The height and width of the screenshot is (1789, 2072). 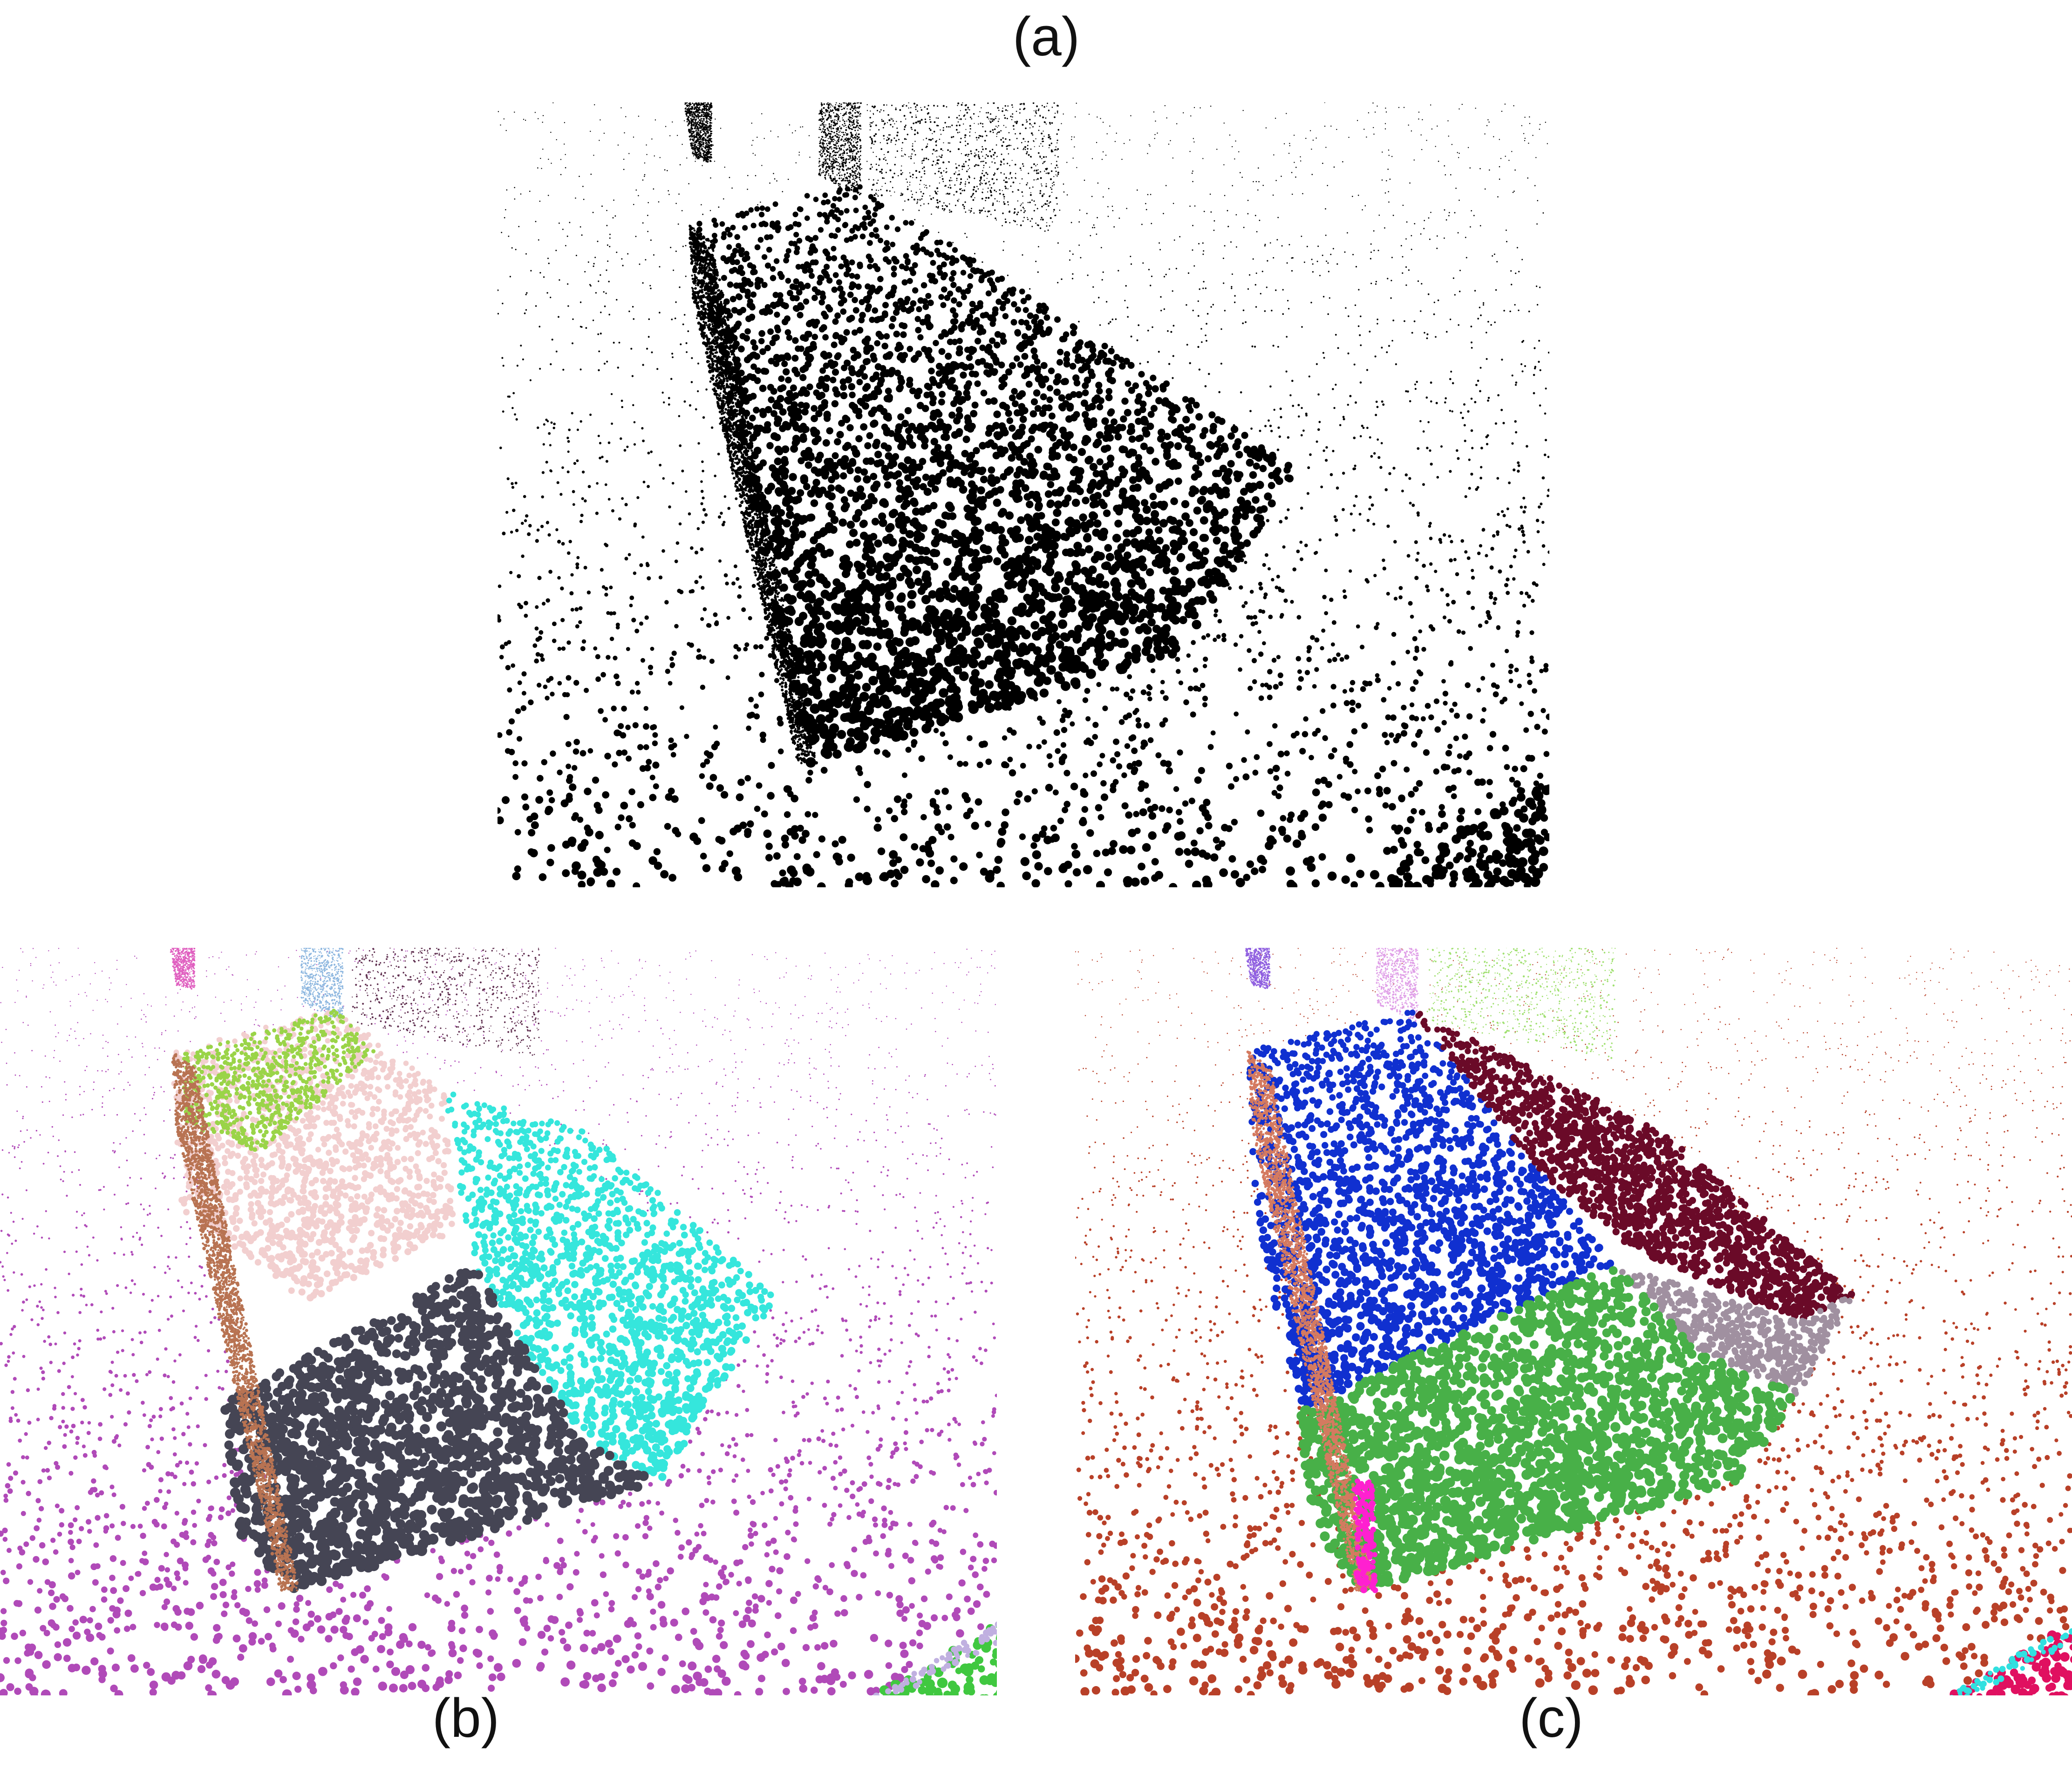 I want to click on box-points, so click(x=992, y=476).